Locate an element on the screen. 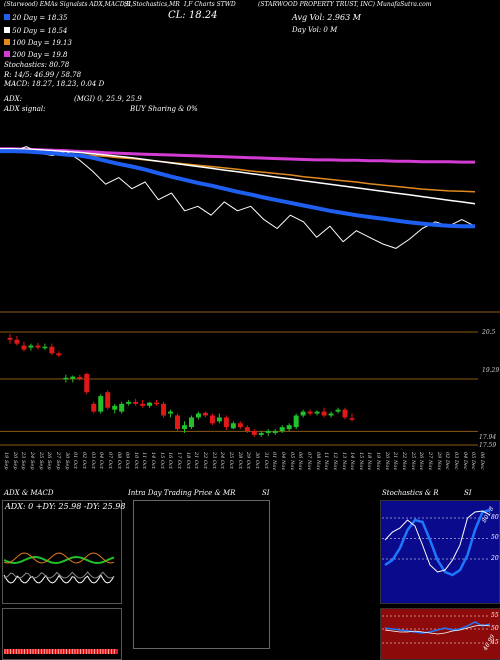 Image resolution: width=500 pixels, height=660 pixels. stoch-si-label: SI is located at coordinates (468, 493).